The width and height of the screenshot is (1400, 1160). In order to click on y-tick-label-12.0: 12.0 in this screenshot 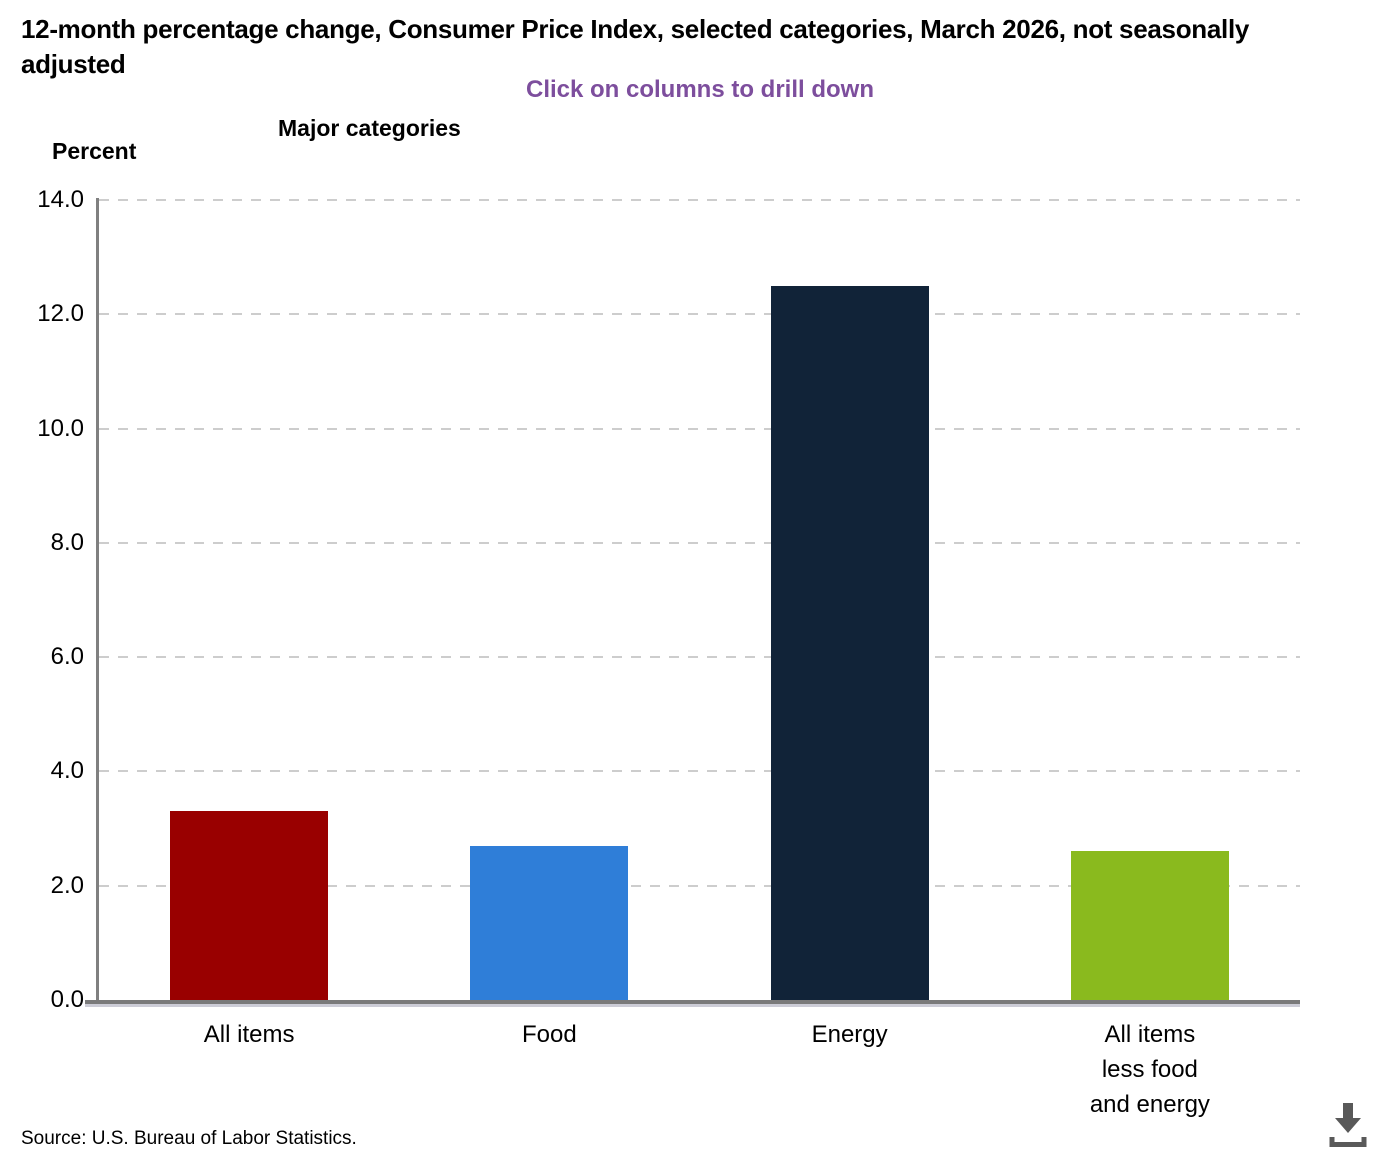, I will do `click(60, 314)`.